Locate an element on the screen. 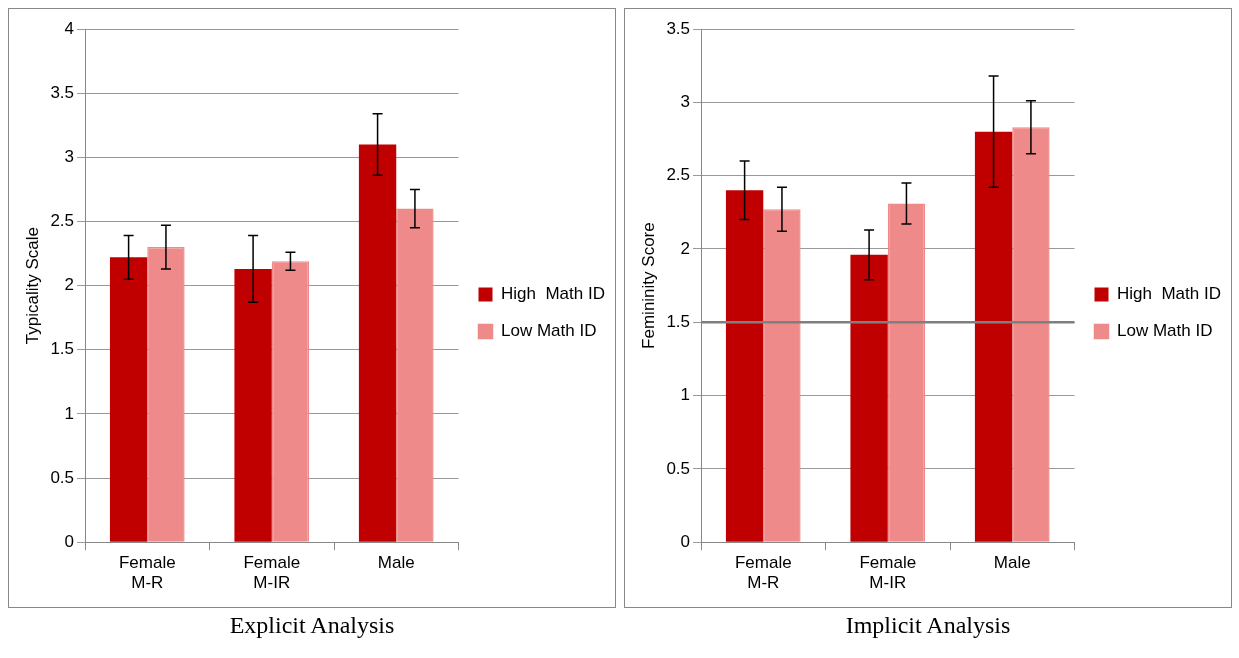 The width and height of the screenshot is (1239, 658). text: Explicit Analysis is located at coordinates (312, 625).